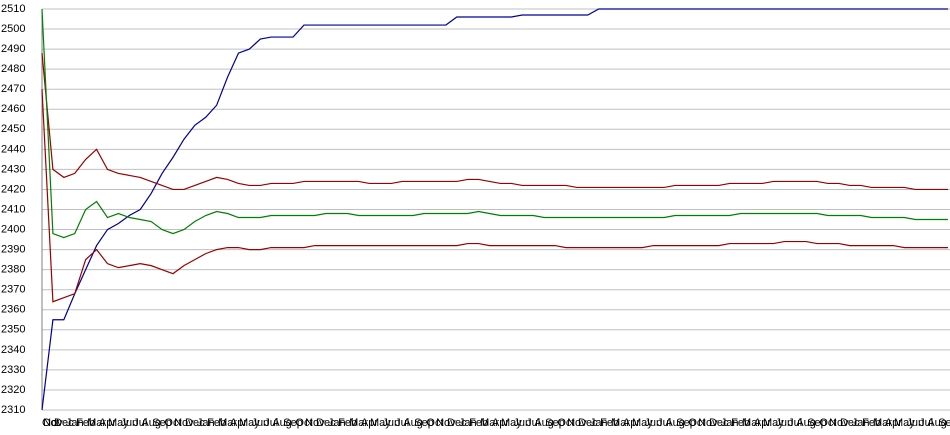  What do you see at coordinates (13, 9) in the screenshot?
I see `y-tick-label: 2510` at bounding box center [13, 9].